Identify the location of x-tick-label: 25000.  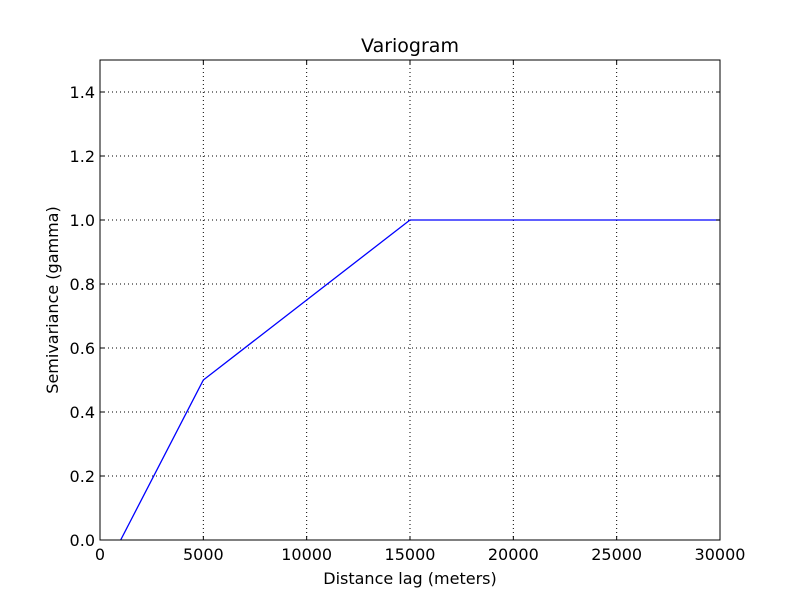
(616, 554).